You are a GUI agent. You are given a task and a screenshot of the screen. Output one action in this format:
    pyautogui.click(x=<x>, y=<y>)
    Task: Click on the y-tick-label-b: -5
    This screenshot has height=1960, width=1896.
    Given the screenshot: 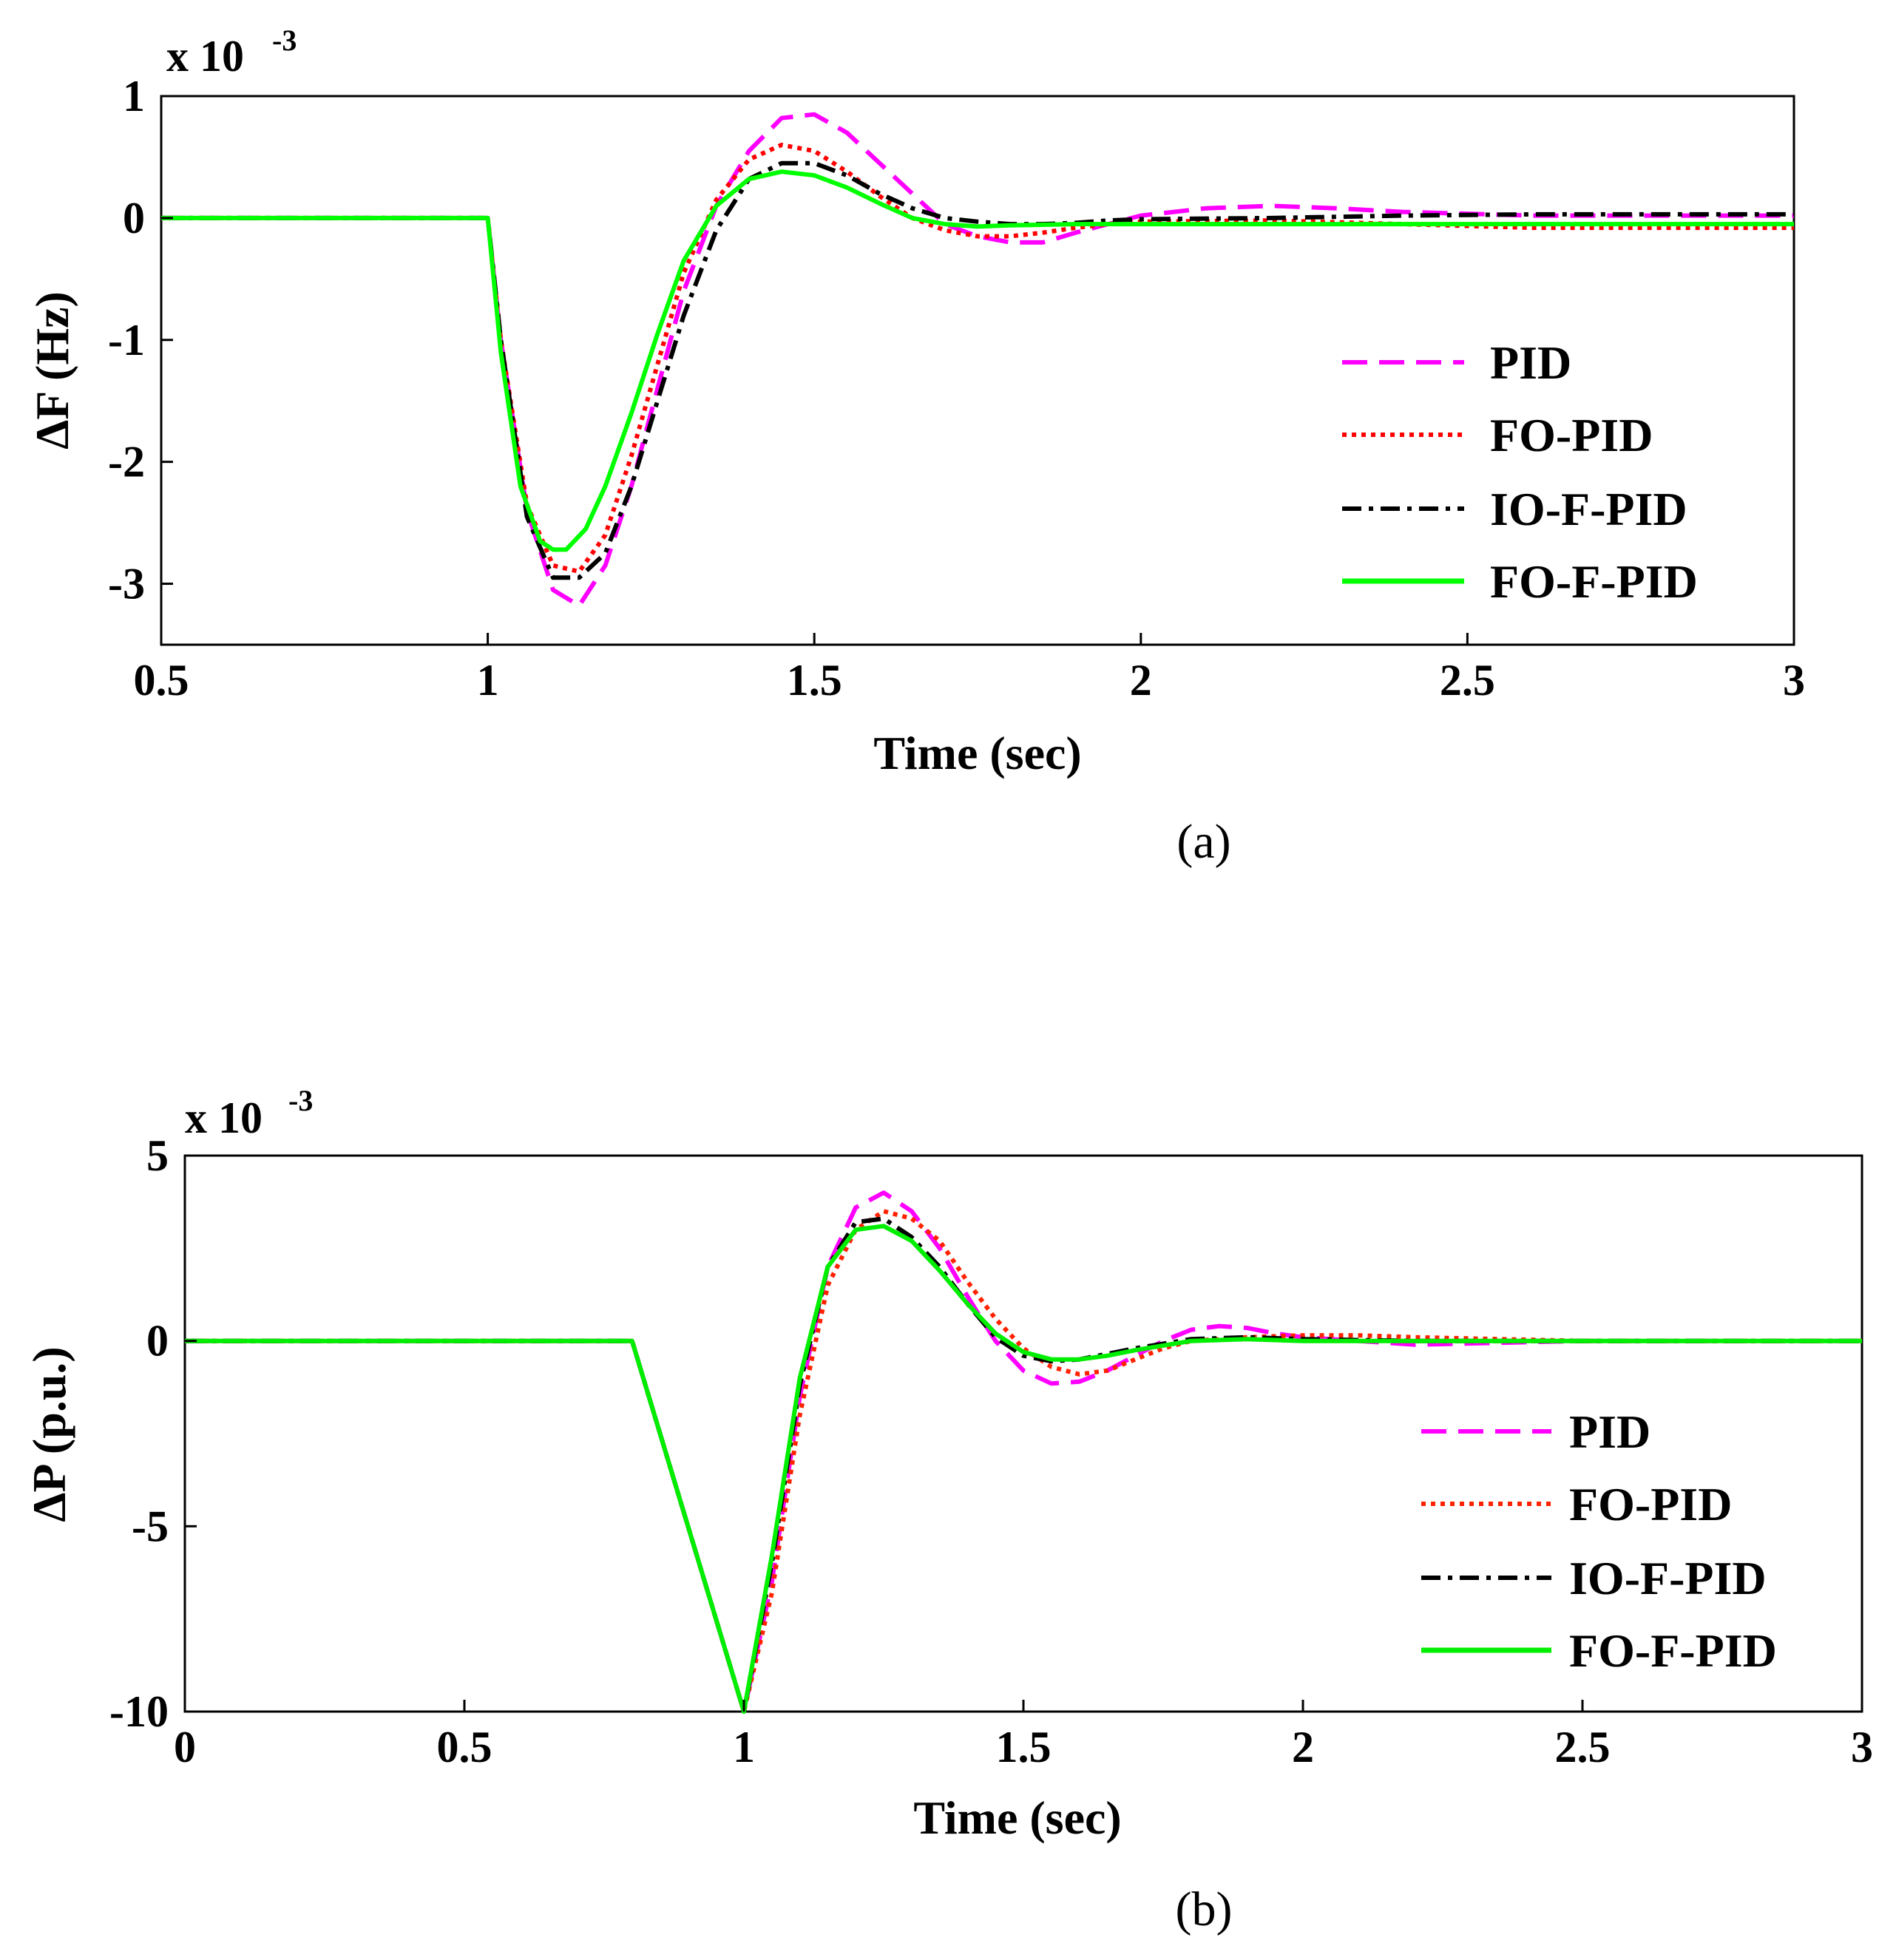 What is the action you would take?
    pyautogui.click(x=150, y=1526)
    